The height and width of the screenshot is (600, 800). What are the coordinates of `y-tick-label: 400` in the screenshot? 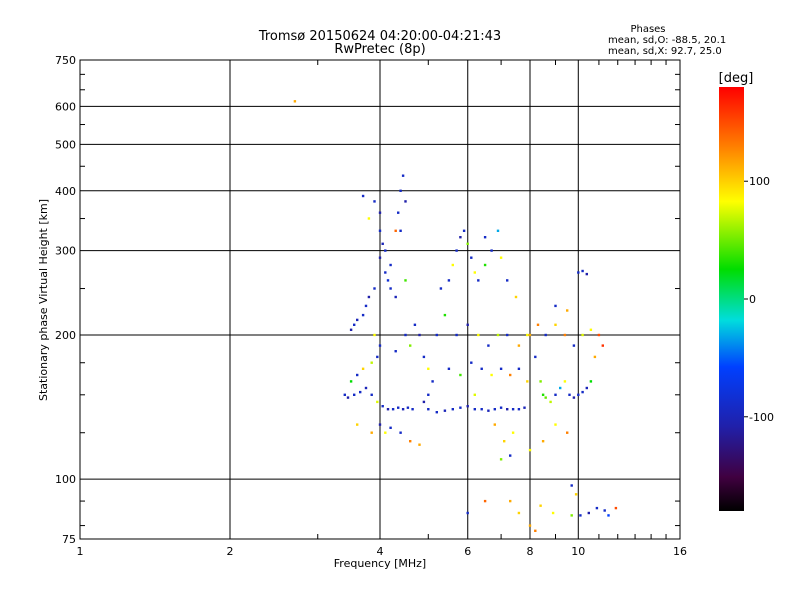 It's located at (65, 191).